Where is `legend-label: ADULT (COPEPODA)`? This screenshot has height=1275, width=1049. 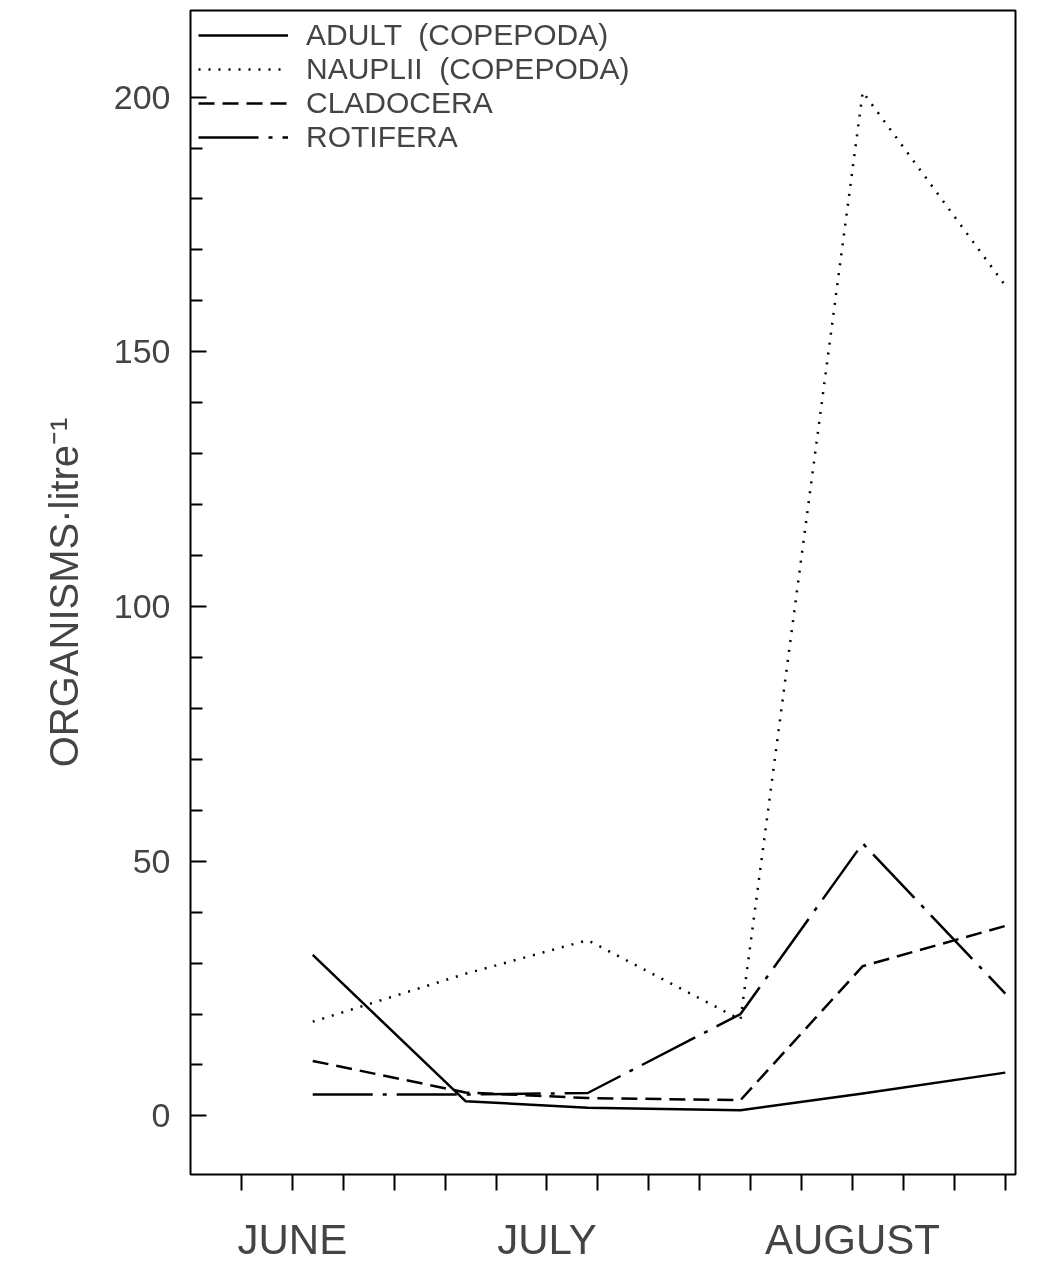 legend-label: ADULT (COPEPODA) is located at coordinates (457, 35).